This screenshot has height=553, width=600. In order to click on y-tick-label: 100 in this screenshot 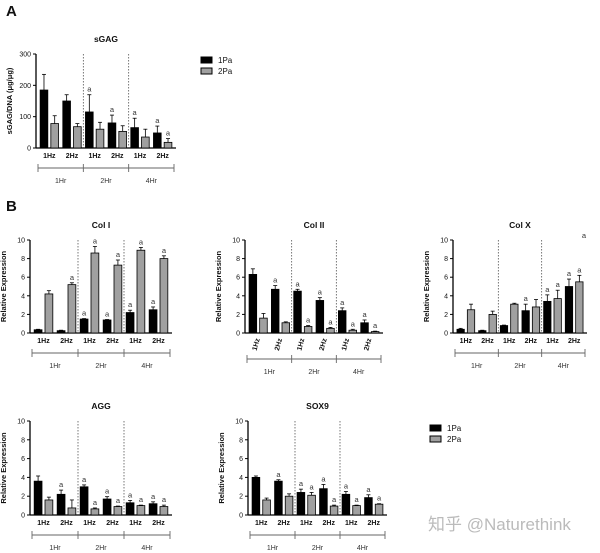, I will do `click(25, 117)`.